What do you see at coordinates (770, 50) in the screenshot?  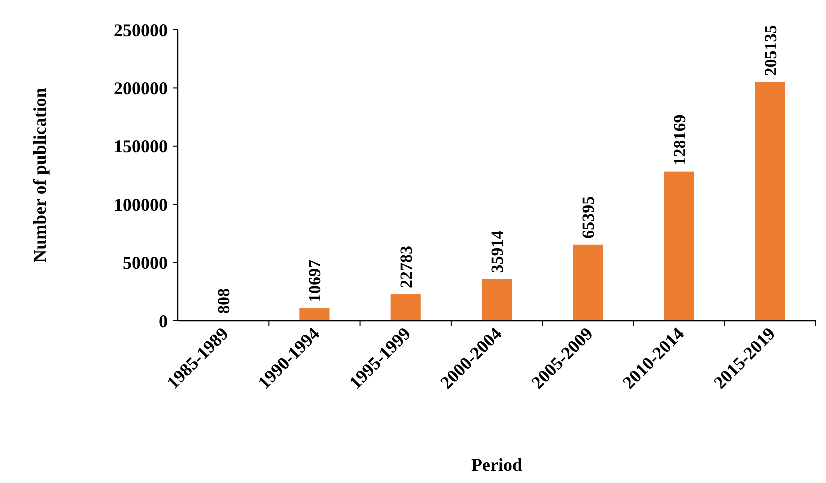 I see `data-label: 205135` at bounding box center [770, 50].